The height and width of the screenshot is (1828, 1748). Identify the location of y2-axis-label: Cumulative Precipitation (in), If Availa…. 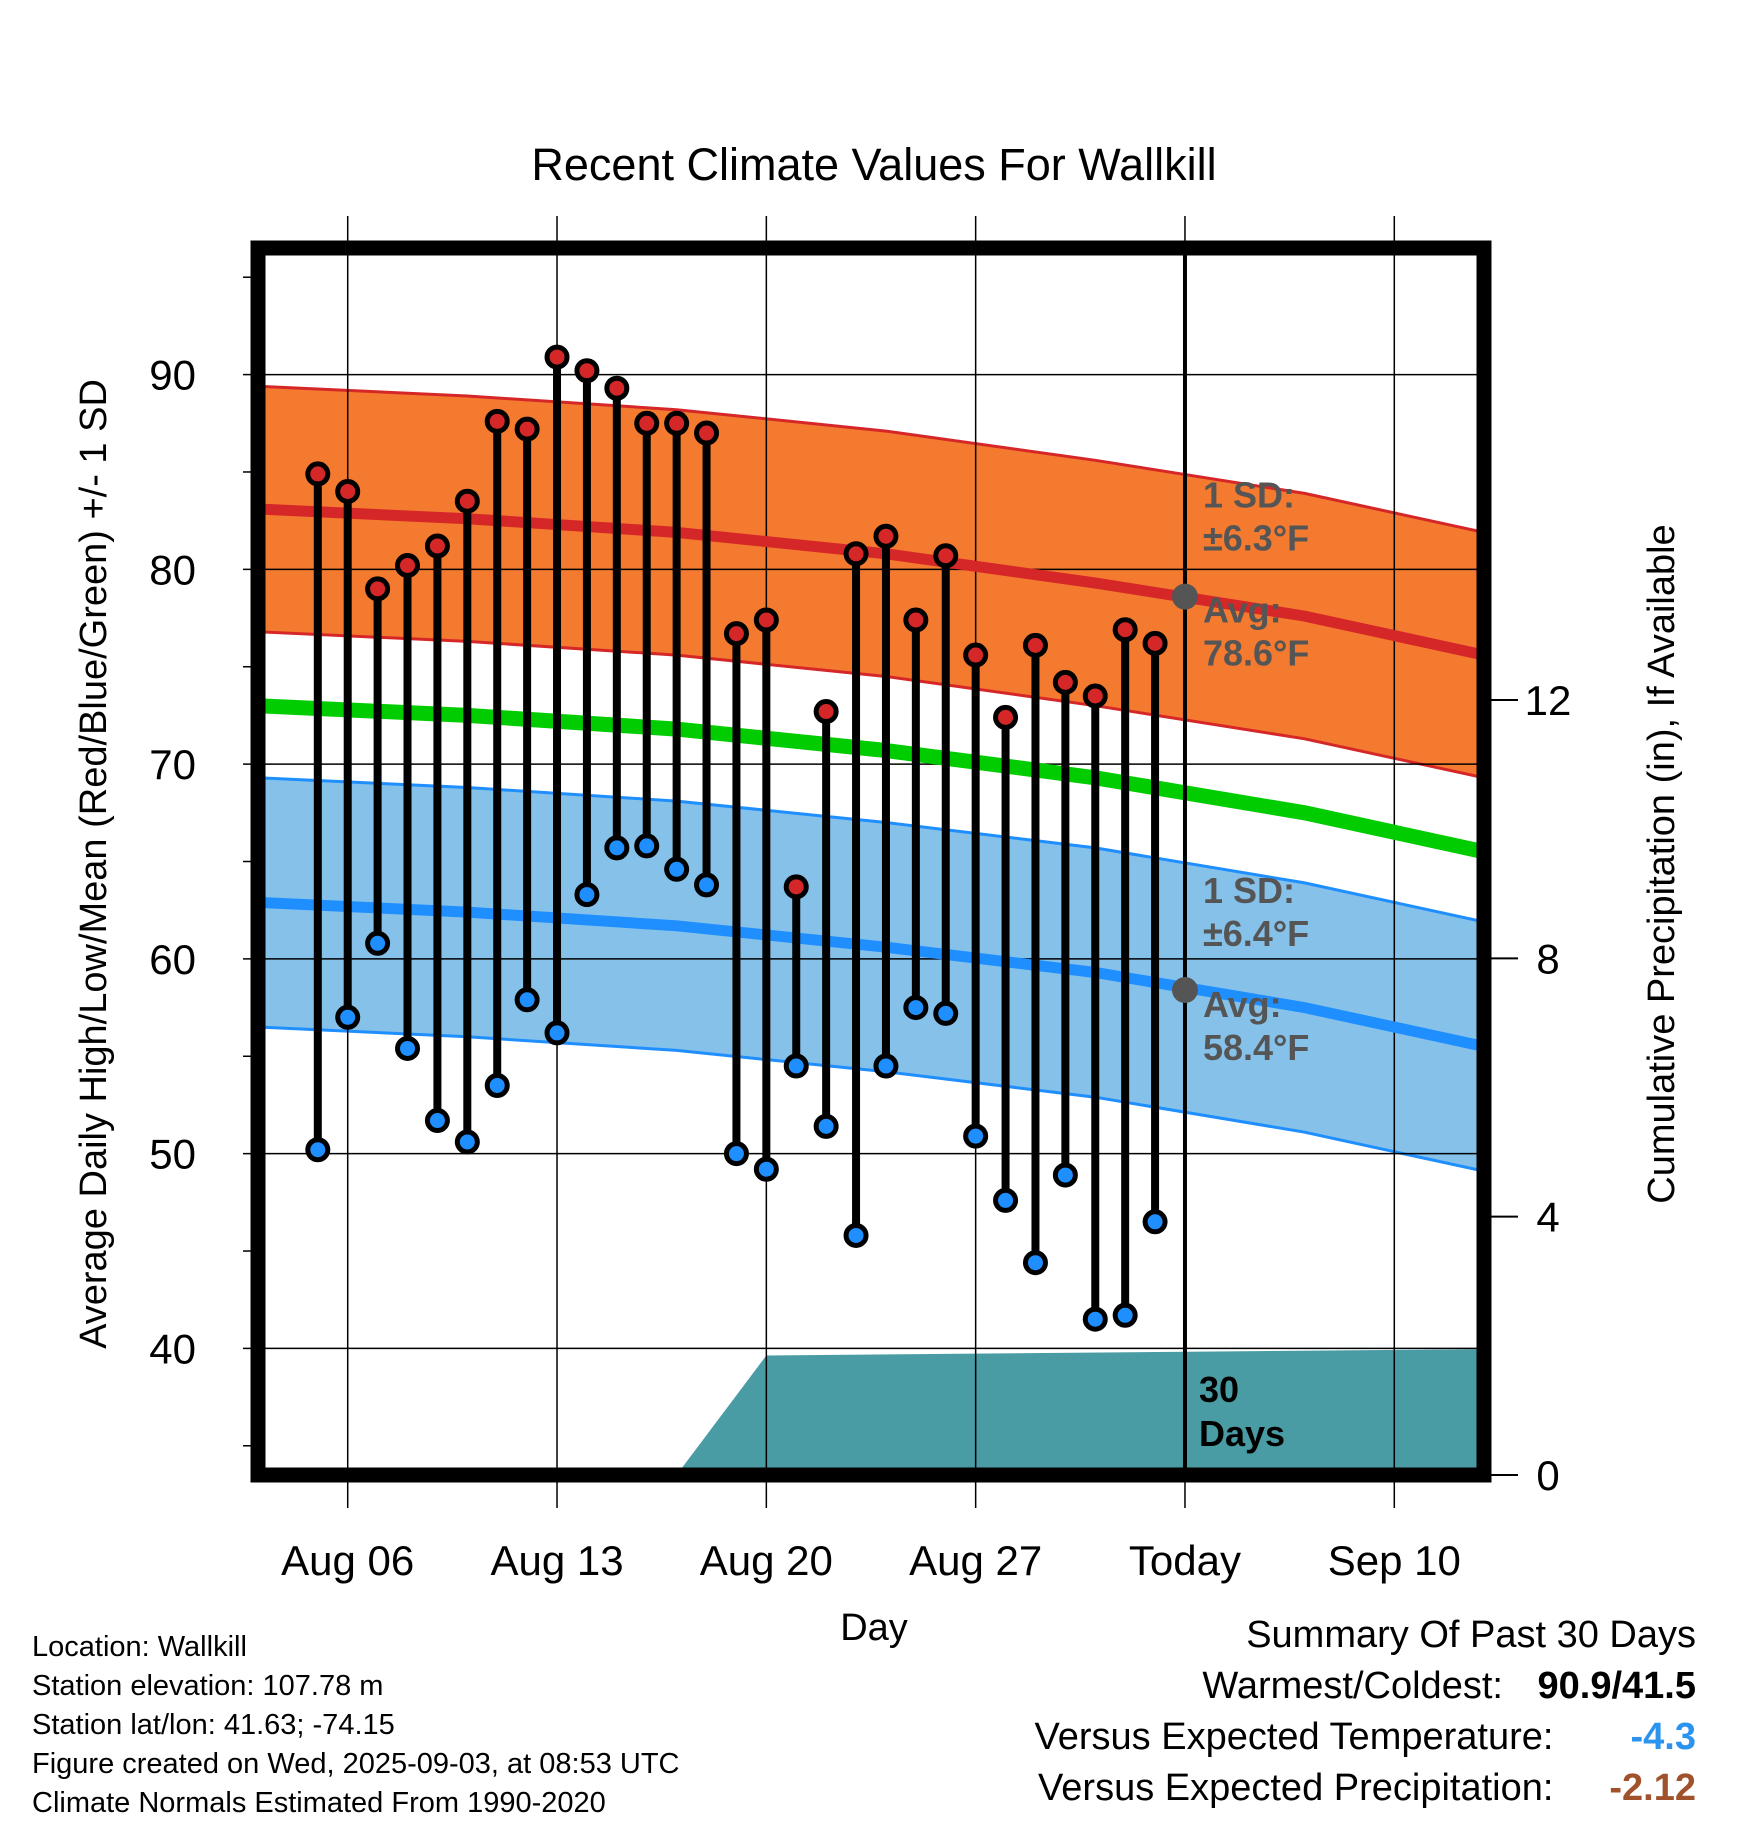
(1662, 863).